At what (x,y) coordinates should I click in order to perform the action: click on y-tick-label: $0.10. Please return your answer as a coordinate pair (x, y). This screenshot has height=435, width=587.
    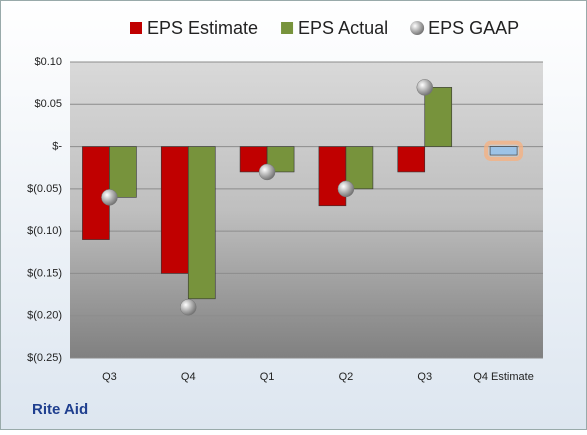
    Looking at the image, I should click on (48, 62).